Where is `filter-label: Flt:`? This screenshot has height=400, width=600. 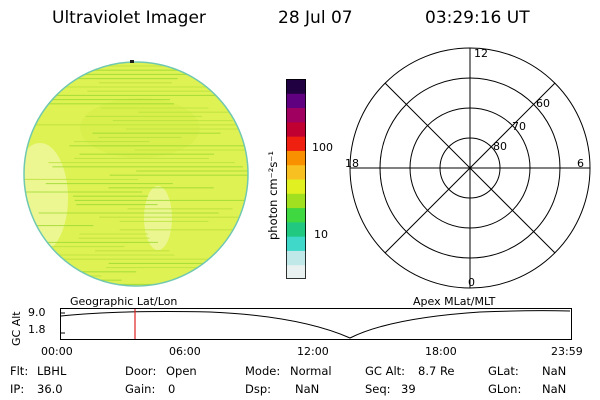
filter-label: Flt: is located at coordinates (19, 371).